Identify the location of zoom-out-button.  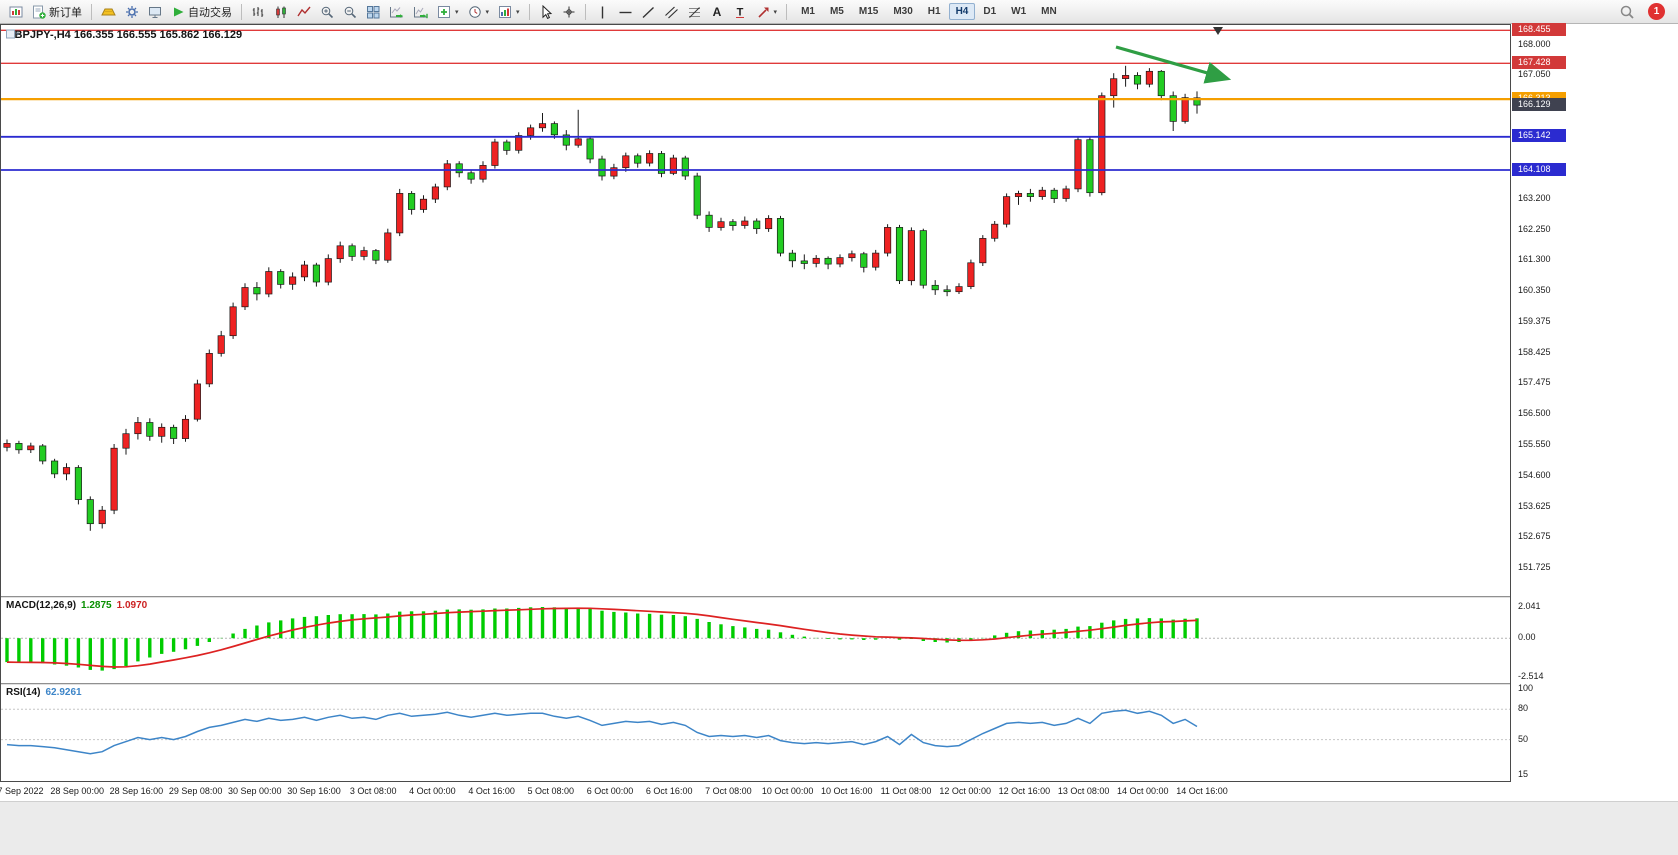
(350, 11).